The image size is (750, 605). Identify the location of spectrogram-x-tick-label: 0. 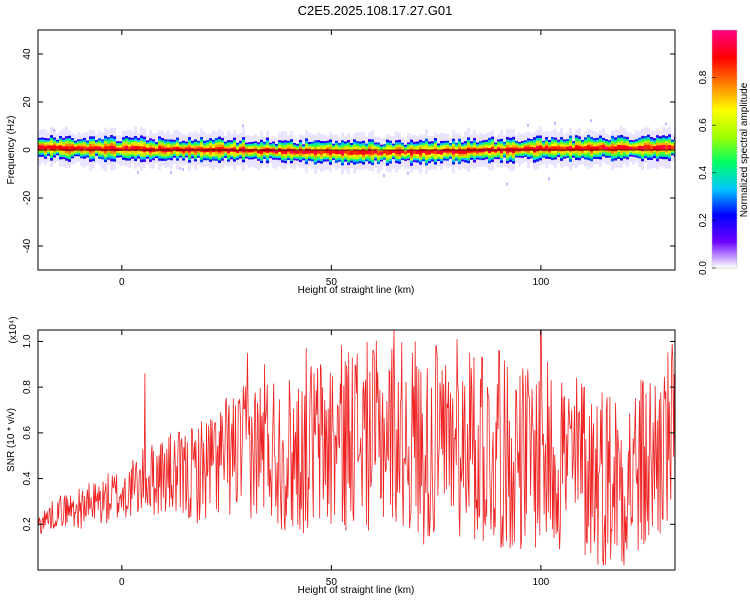
(122, 282).